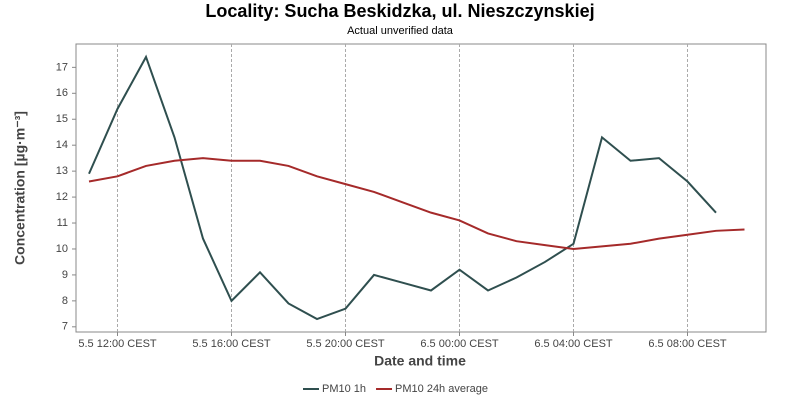 This screenshot has height=400, width=800. What do you see at coordinates (441, 389) in the screenshot?
I see `legend-label: PM10 24h average` at bounding box center [441, 389].